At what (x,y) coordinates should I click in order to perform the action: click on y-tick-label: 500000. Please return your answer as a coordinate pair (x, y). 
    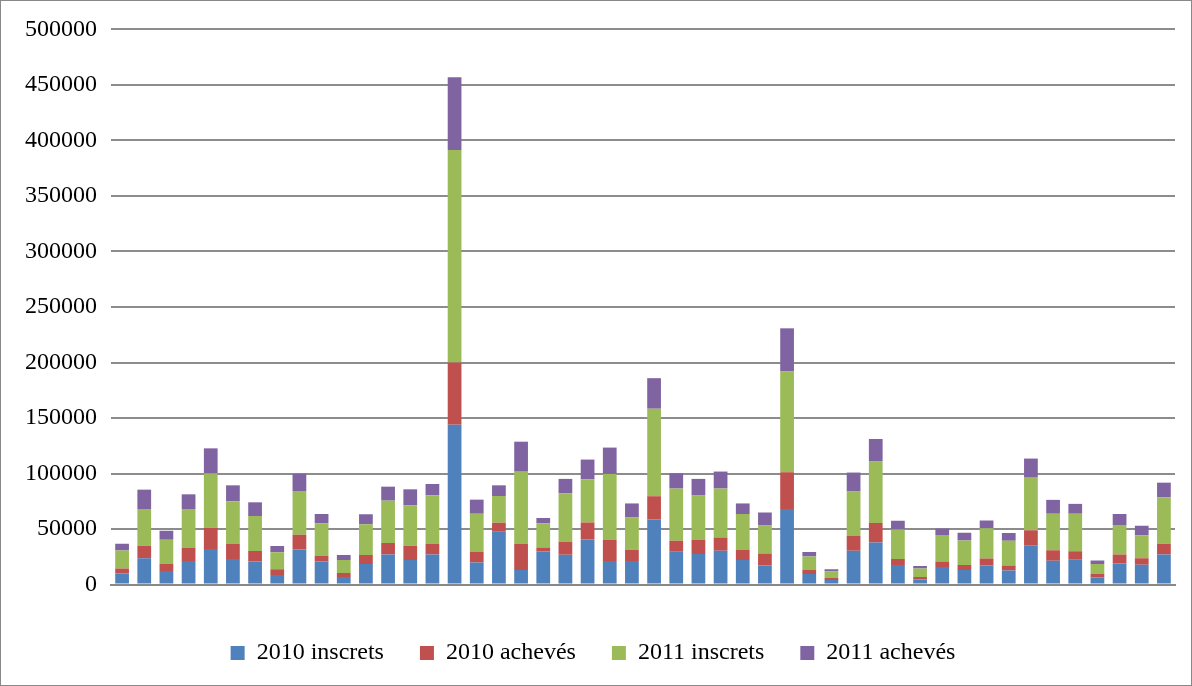
    Looking at the image, I should click on (61, 27).